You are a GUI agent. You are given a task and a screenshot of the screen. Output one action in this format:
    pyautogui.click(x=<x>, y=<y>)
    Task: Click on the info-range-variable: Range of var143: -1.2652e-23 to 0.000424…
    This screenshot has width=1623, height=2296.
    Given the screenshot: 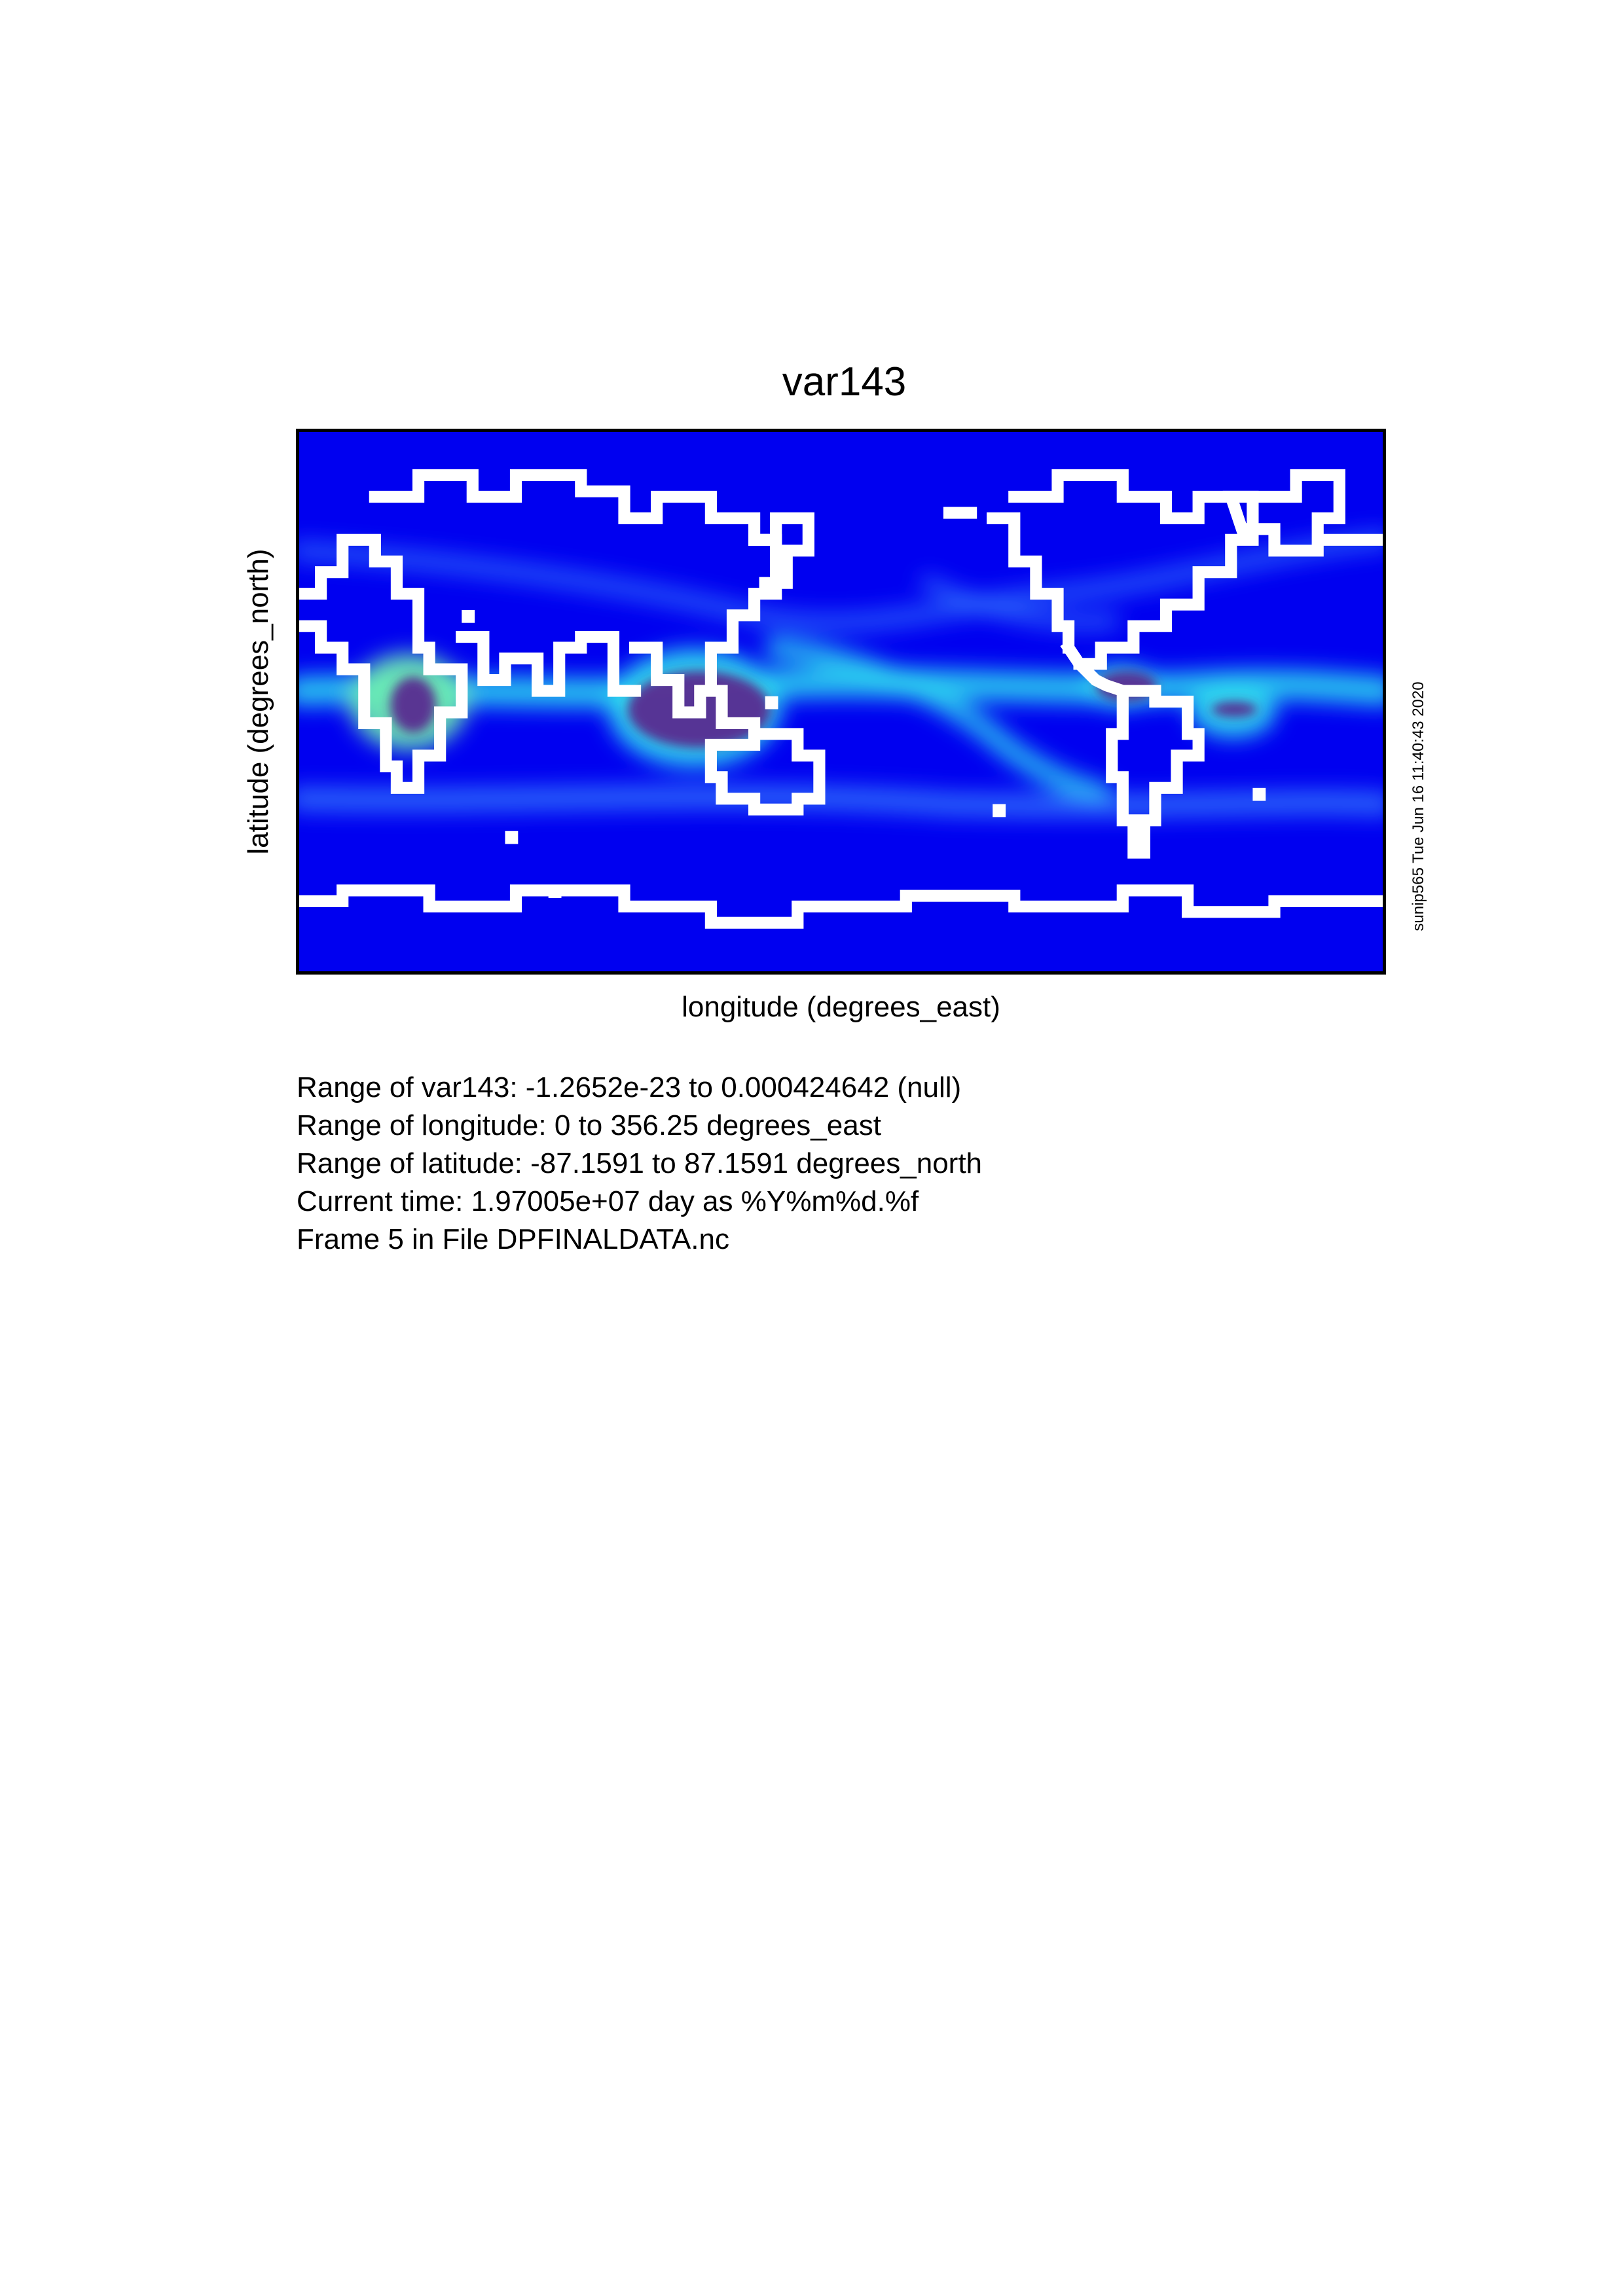 What is the action you would take?
    pyautogui.click(x=629, y=1087)
    